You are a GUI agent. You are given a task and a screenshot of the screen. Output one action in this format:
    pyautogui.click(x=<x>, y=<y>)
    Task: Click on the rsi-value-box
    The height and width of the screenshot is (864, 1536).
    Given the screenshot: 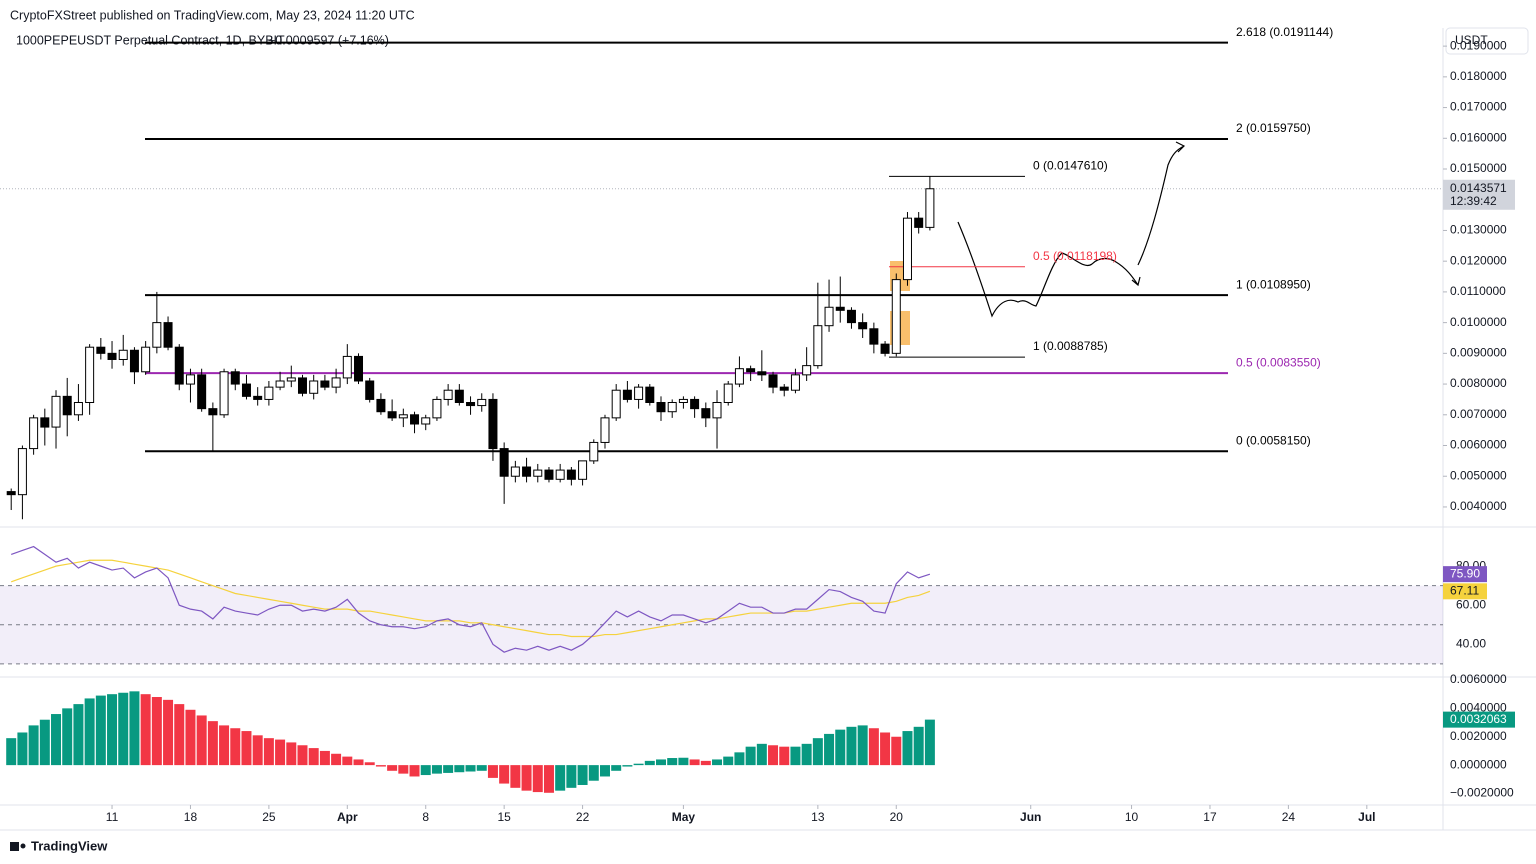 What is the action you would take?
    pyautogui.click(x=1465, y=591)
    